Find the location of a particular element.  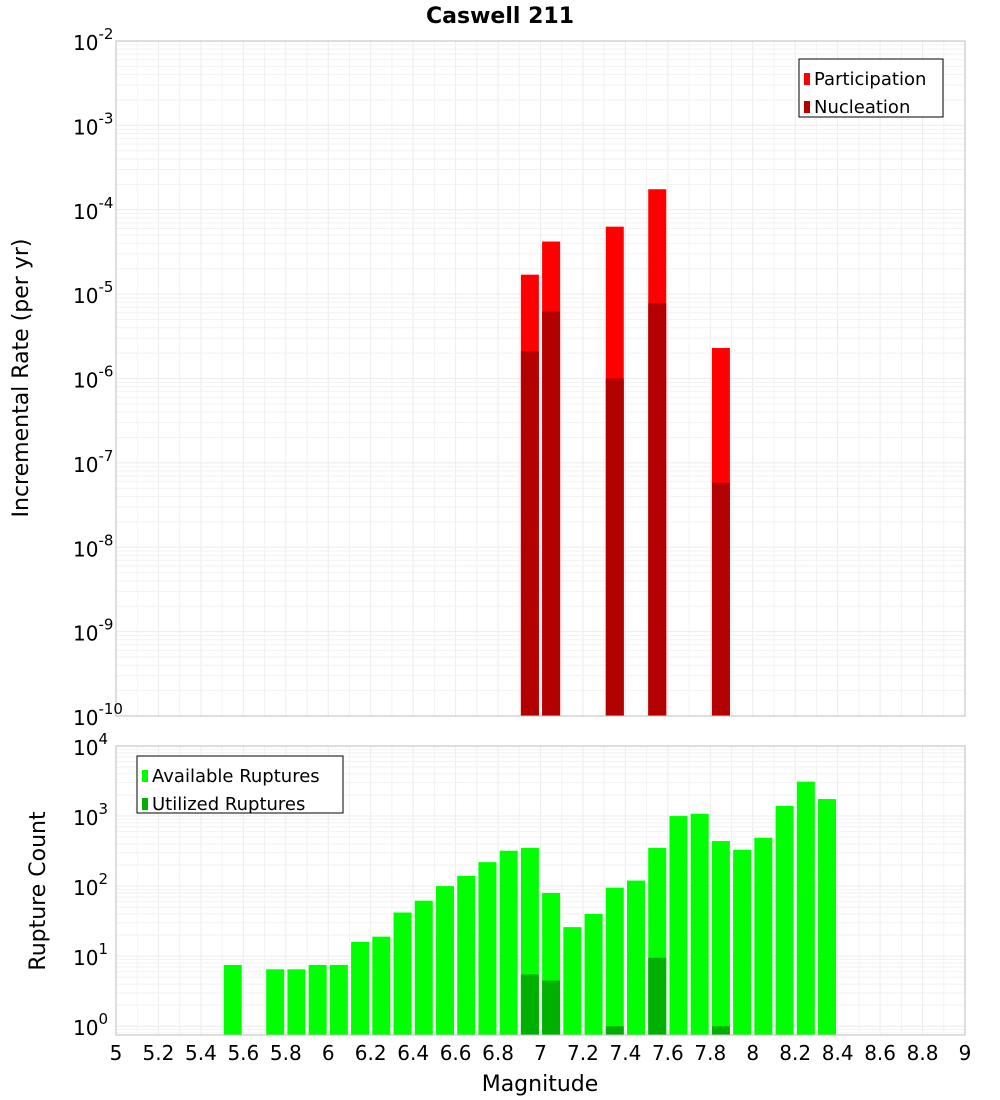

x-tick-label: 7.6 is located at coordinates (668, 1053).